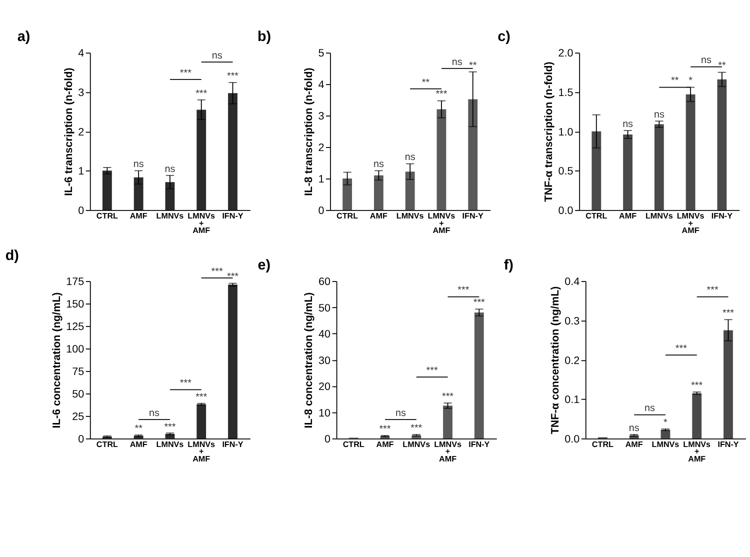  I want to click on y-tick-label: 40, so click(324, 334).